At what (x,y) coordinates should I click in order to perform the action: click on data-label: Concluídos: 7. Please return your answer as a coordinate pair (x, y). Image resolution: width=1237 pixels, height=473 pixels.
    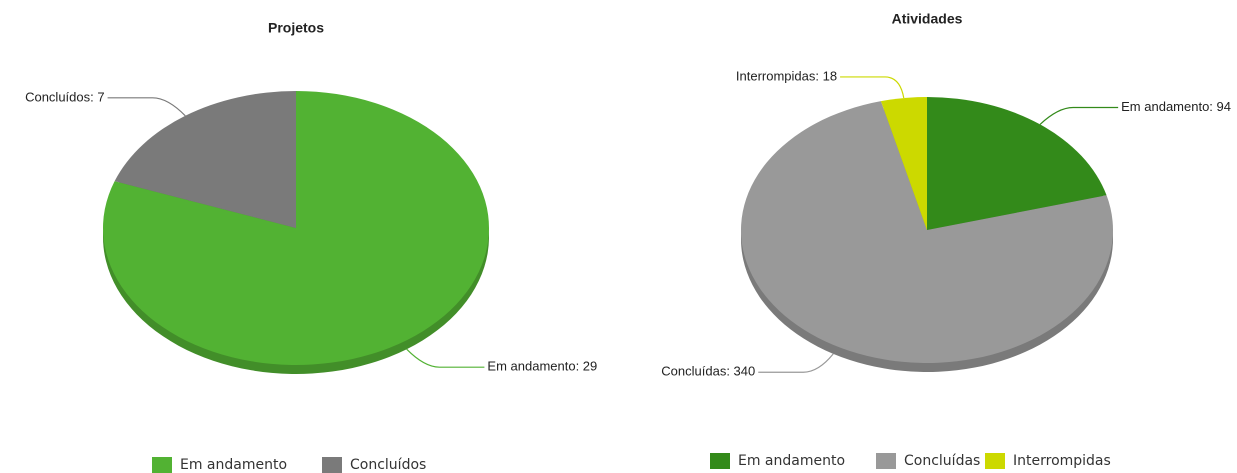
    Looking at the image, I should click on (65, 96).